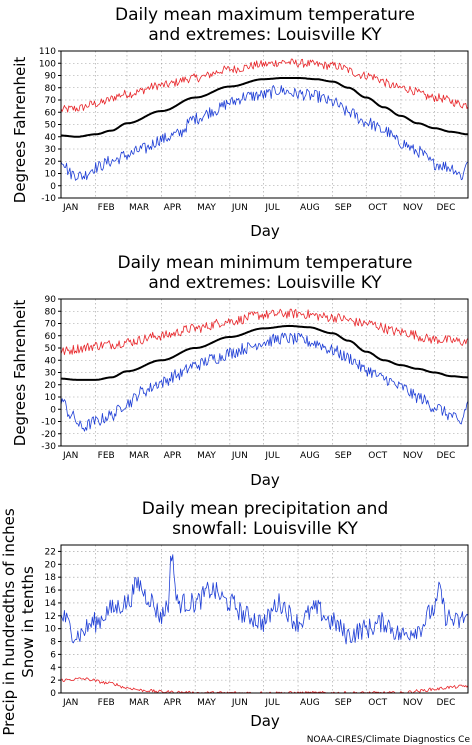 The image size is (472, 745). I want to click on y-tick-label: 4, so click(53, 668).